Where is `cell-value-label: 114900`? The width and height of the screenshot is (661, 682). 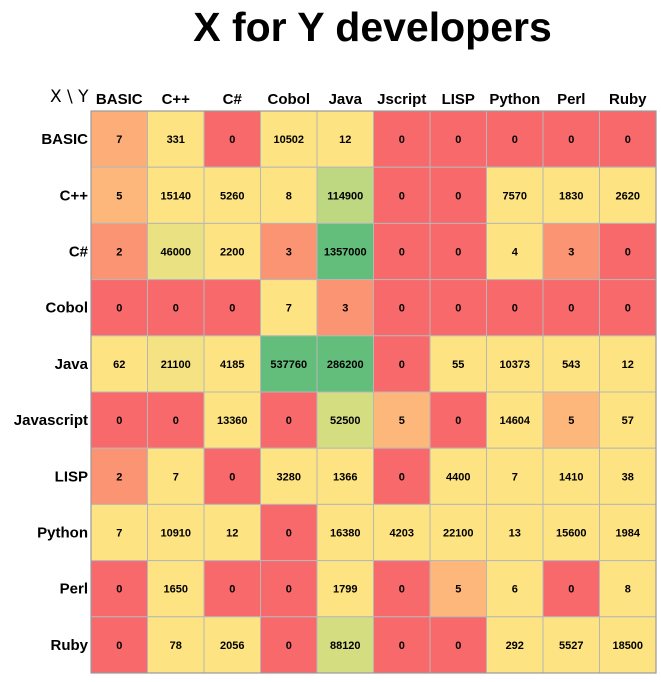 cell-value-label: 114900 is located at coordinates (345, 196).